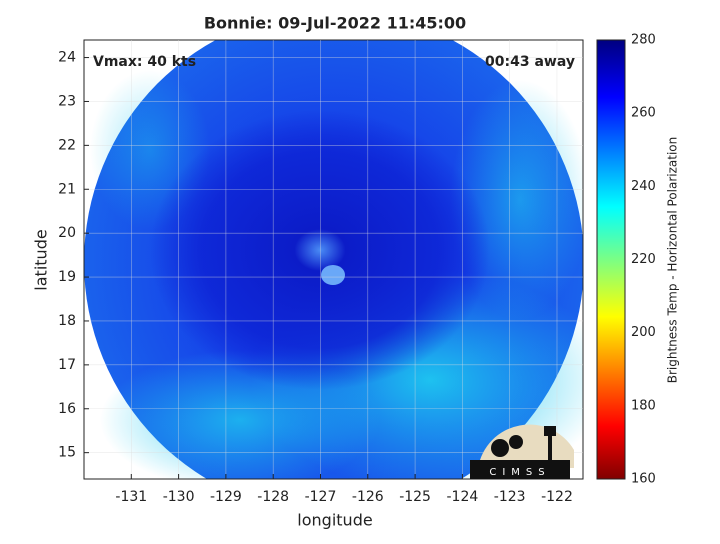 This screenshot has width=720, height=544. Describe the element at coordinates (67, 453) in the screenshot. I see `y-tick-label: 15` at that location.